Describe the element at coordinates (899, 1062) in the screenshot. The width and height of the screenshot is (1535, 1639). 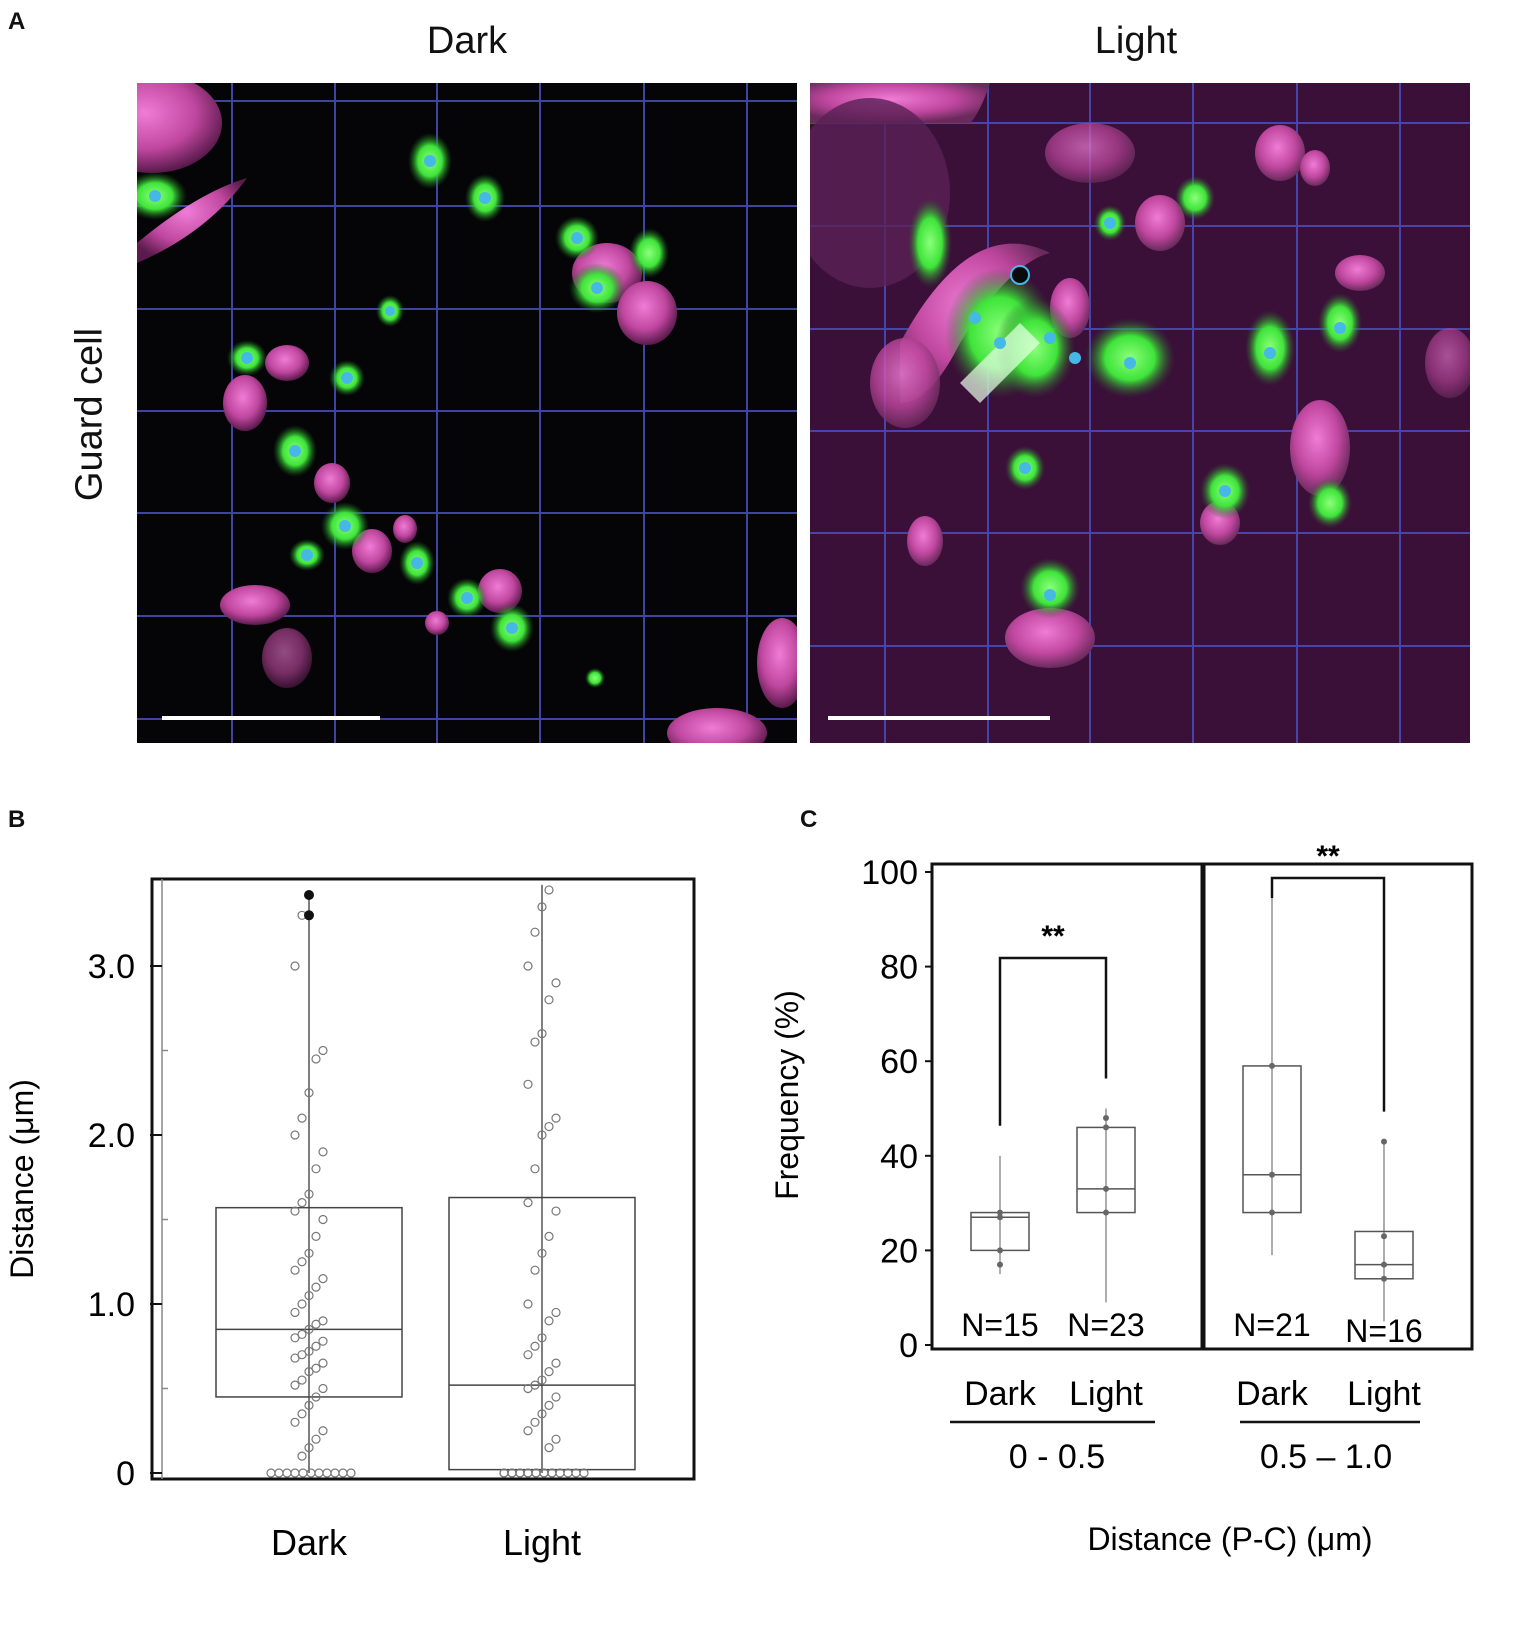
I see `panel-c-ytick-label: 60` at that location.